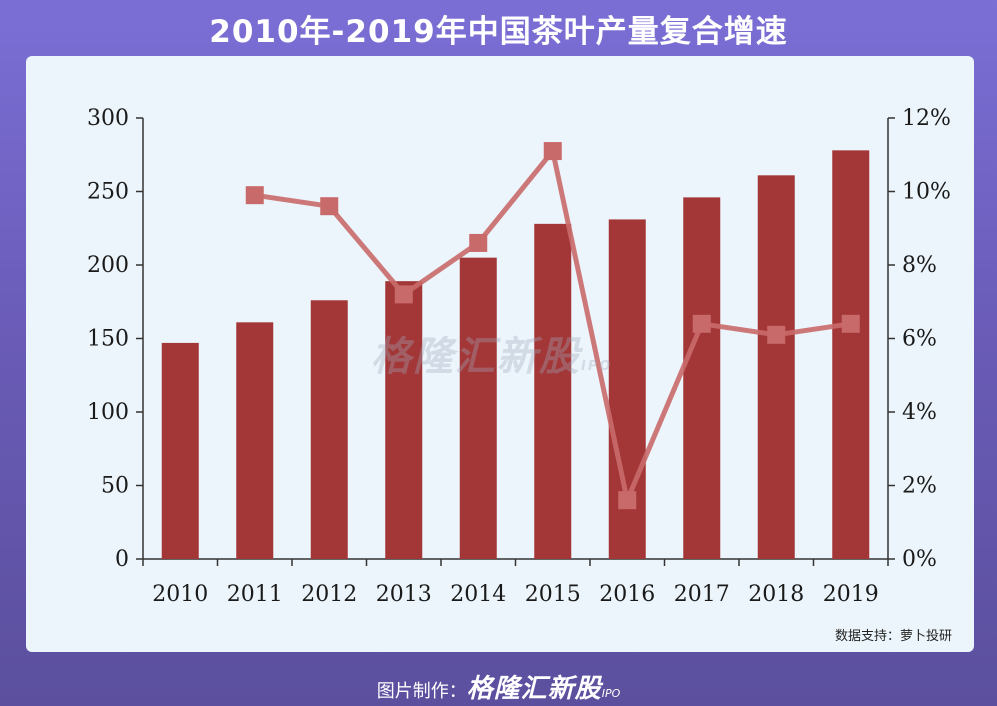 The height and width of the screenshot is (706, 997). Describe the element at coordinates (893, 636) in the screenshot. I see `source-note: 数据支持：萝卜投研` at that location.